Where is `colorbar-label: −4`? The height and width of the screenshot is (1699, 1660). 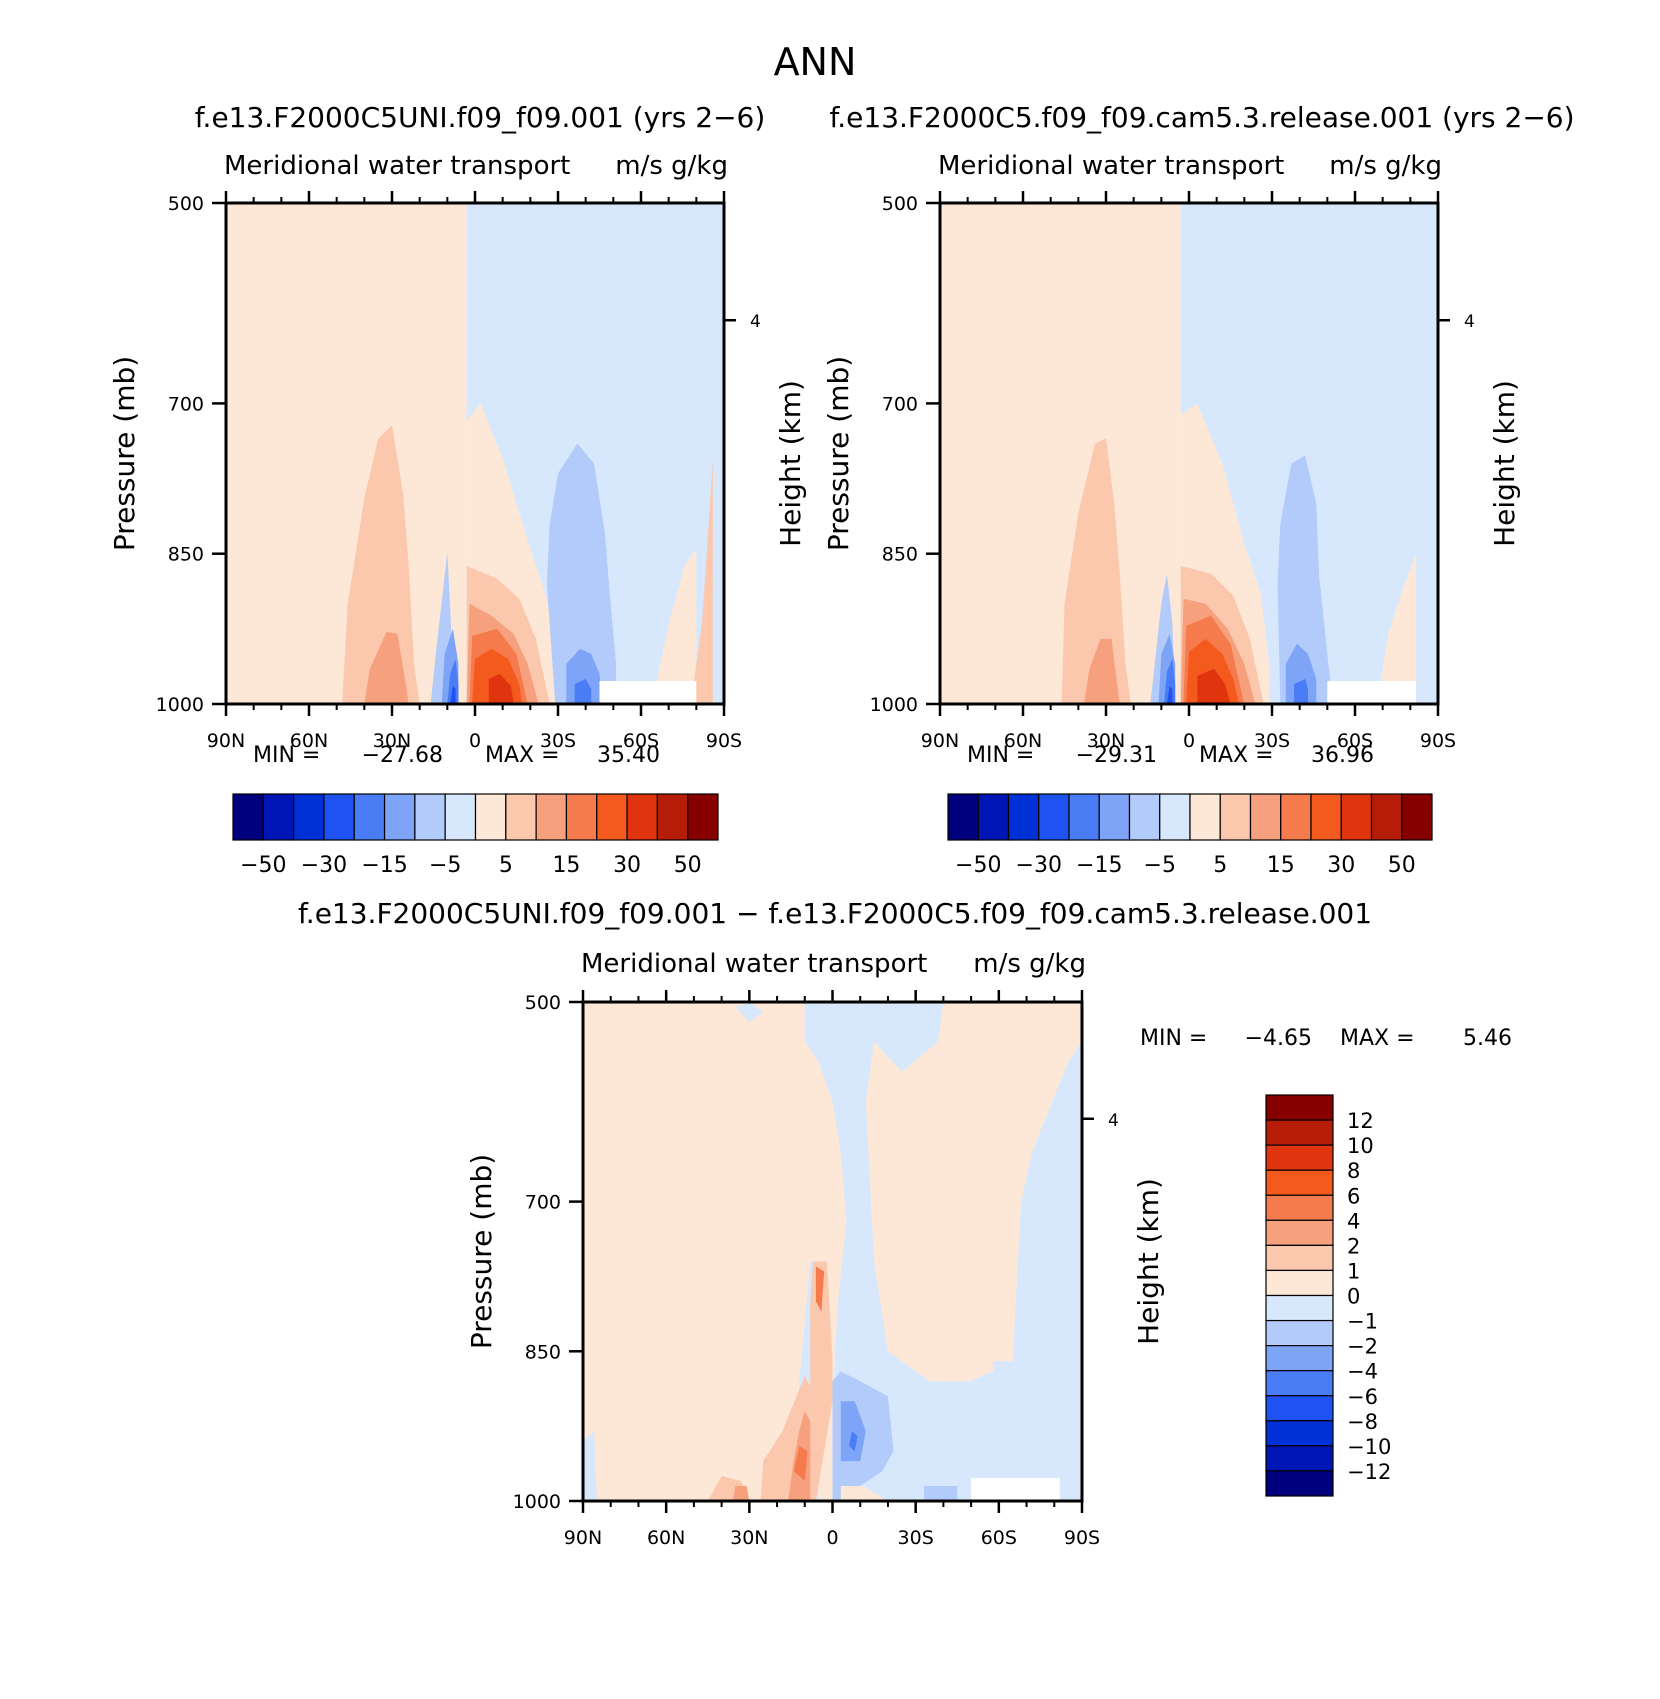 colorbar-label: −4 is located at coordinates (1362, 1372).